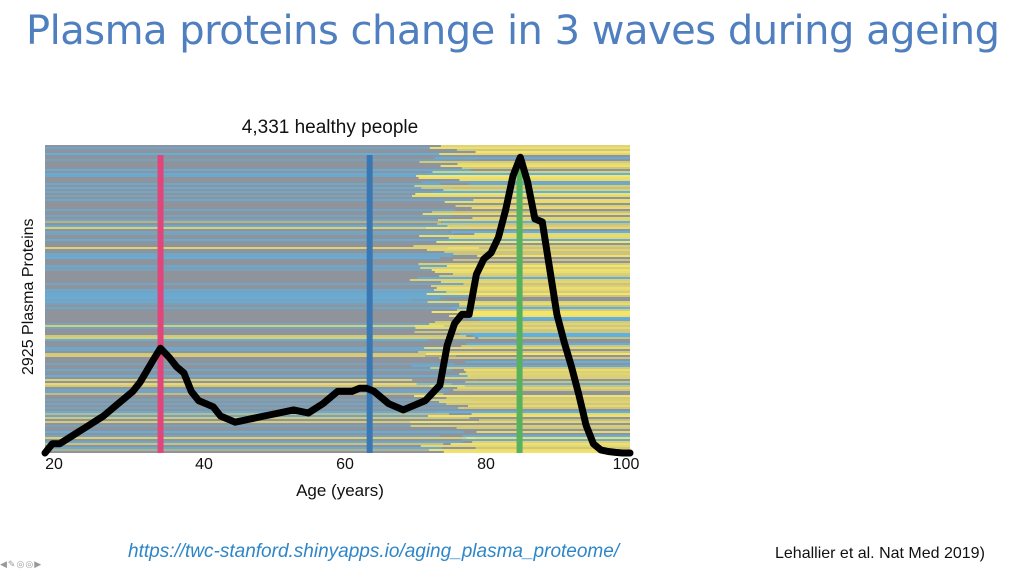 The image size is (1014, 570). What do you see at coordinates (38, 564) in the screenshot?
I see `forward-arrow-icon: ▶` at bounding box center [38, 564].